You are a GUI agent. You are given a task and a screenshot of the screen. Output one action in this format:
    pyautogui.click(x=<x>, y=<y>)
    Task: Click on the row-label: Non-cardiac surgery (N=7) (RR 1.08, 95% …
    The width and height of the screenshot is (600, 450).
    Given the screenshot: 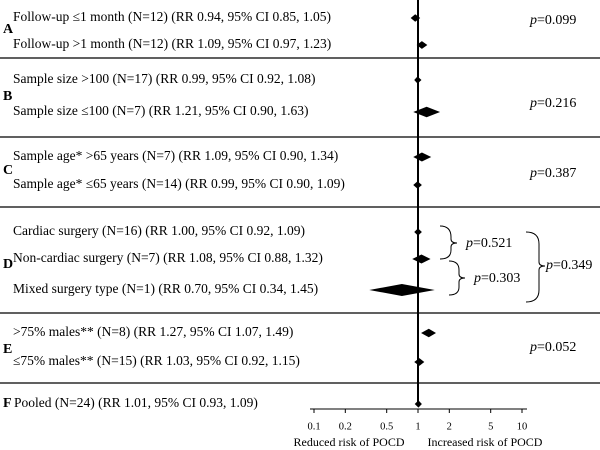 What is the action you would take?
    pyautogui.click(x=168, y=257)
    